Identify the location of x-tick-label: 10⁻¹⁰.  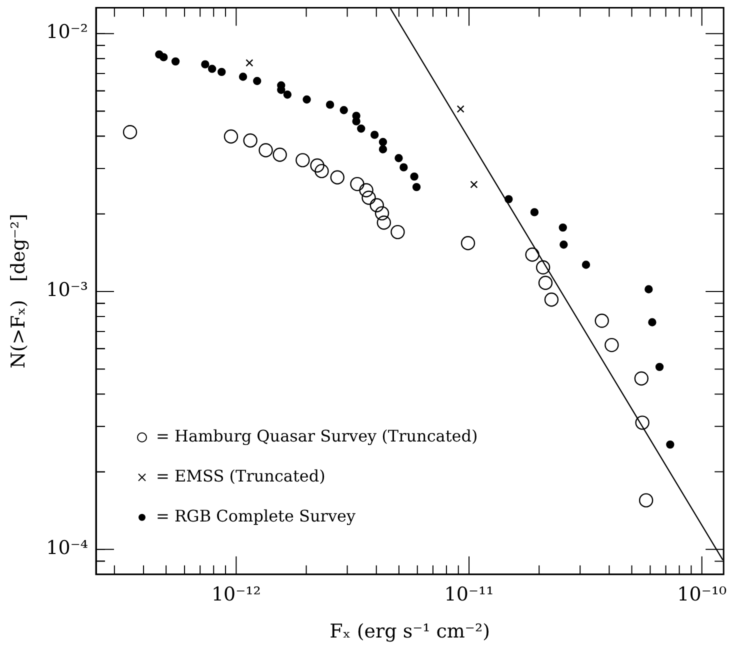
(702, 595).